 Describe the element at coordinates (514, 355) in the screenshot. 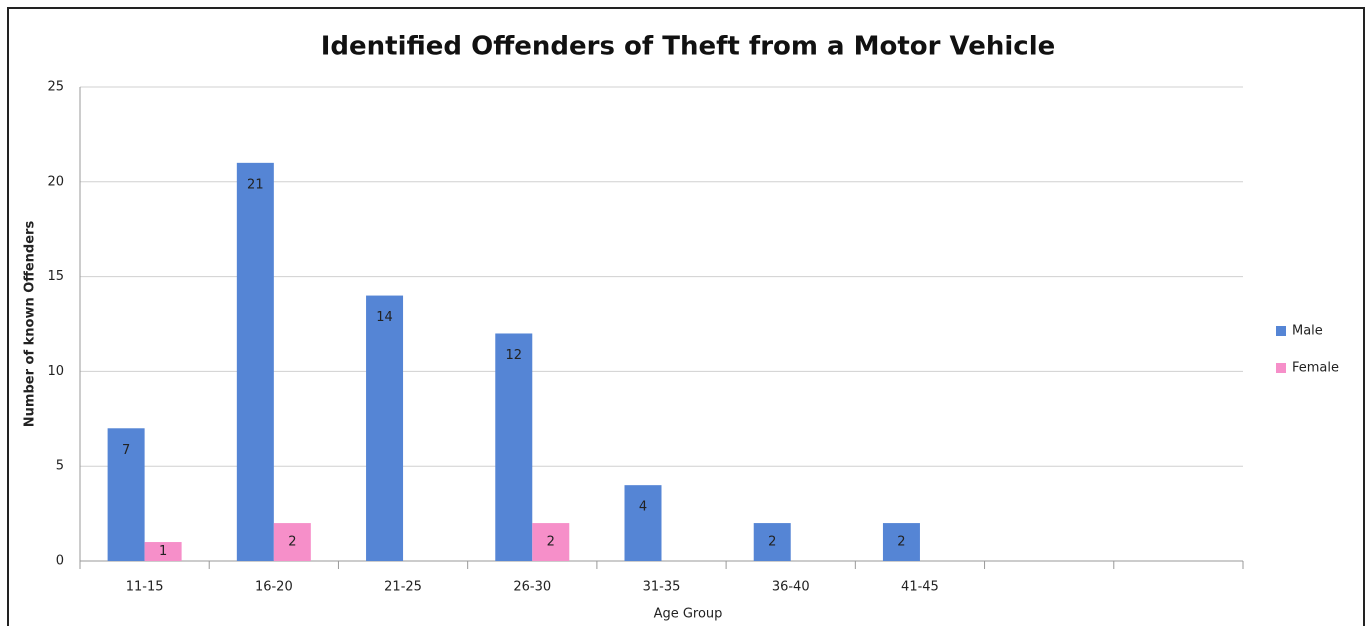

I see `data-label: 12` at that location.